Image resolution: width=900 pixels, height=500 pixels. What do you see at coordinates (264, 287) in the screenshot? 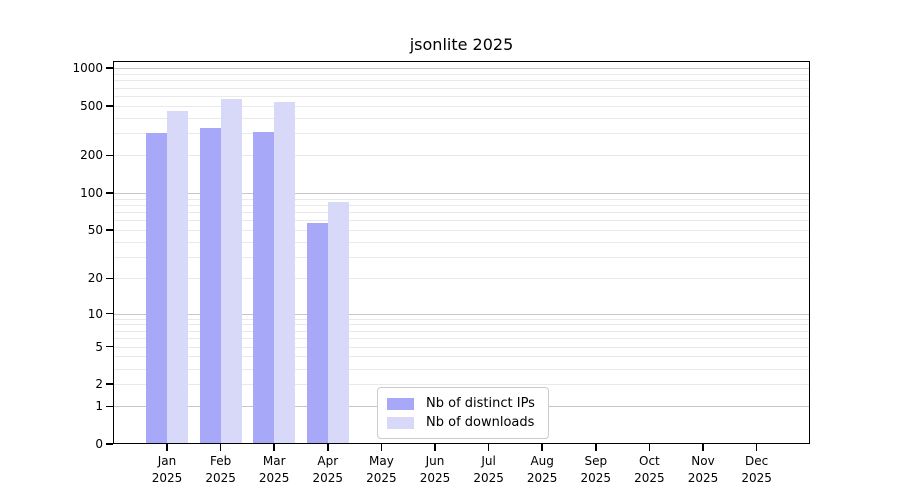
I see `bar-distinct-ips-mar` at bounding box center [264, 287].